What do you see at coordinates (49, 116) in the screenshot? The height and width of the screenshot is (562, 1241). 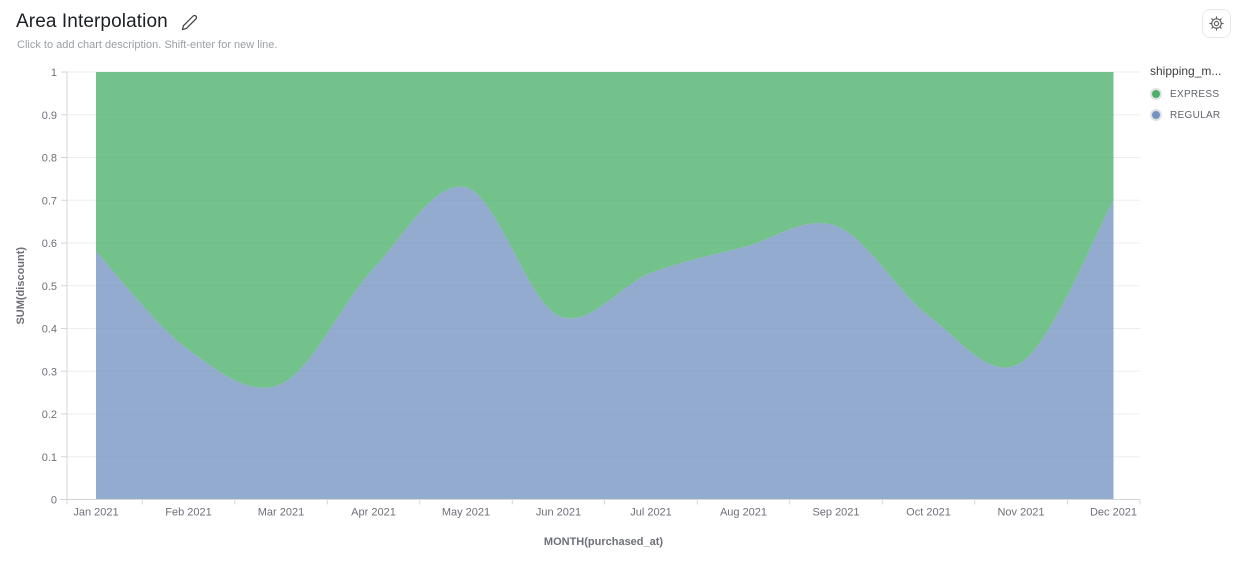 I see `y-tick-label: 0.9` at bounding box center [49, 116].